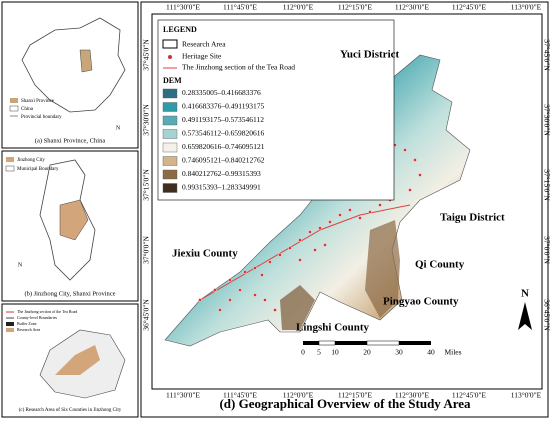 The height and width of the screenshot is (424, 550). What do you see at coordinates (303, 352) in the screenshot?
I see `scale-label: 0` at bounding box center [303, 352].